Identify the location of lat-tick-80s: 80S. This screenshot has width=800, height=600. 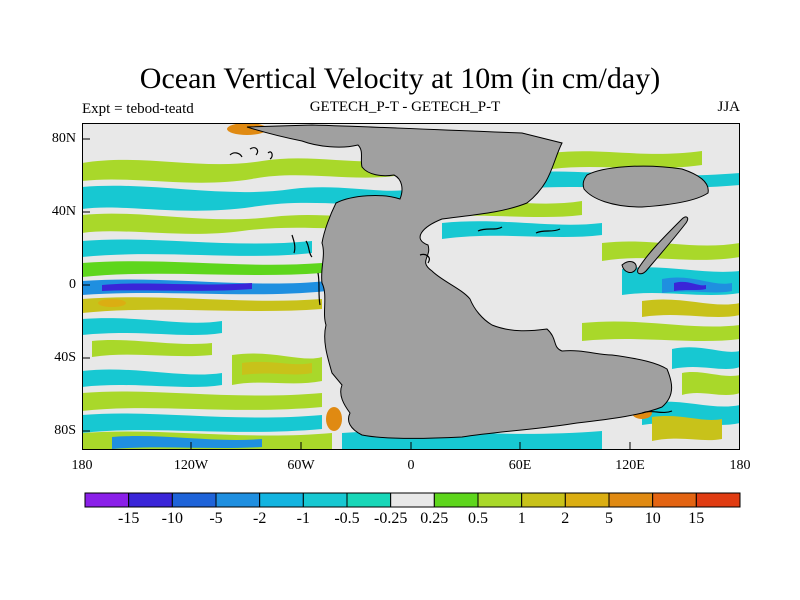
(65, 430).